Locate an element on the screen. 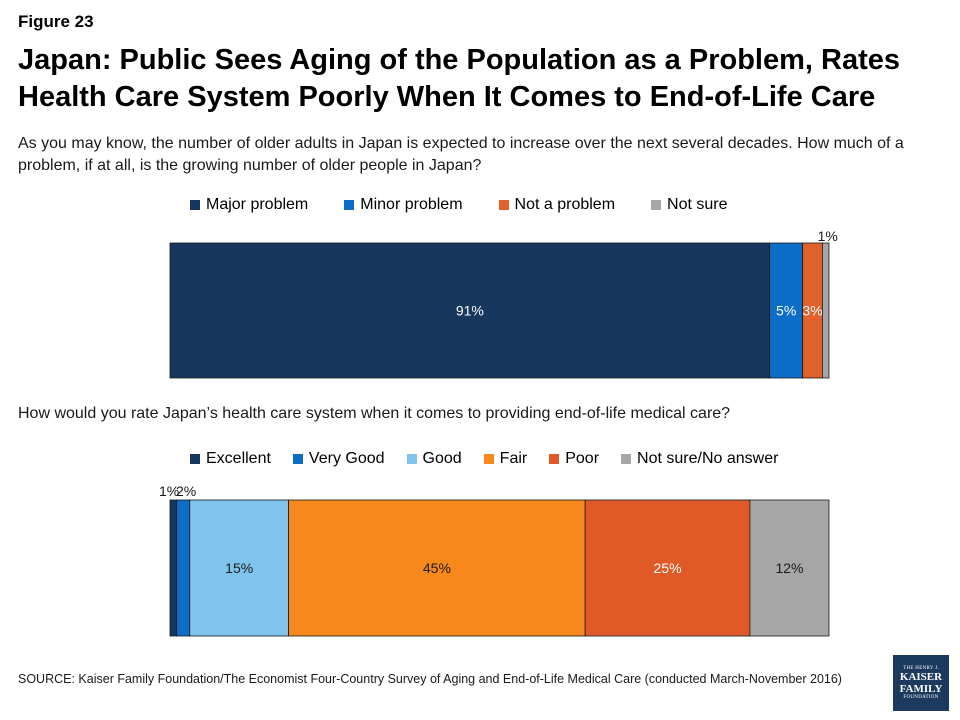 Image resolution: width=960 pixels, height=720 pixels. kff-logo: THE HENRY J. KAISER FAMILY FOUNDATION is located at coordinates (921, 683).